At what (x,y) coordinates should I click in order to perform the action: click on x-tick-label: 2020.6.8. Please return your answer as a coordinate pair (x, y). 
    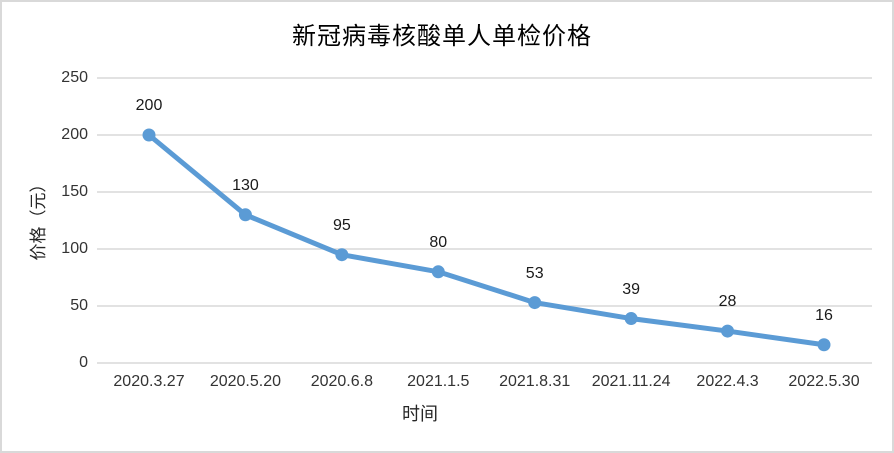
    Looking at the image, I should click on (341, 381).